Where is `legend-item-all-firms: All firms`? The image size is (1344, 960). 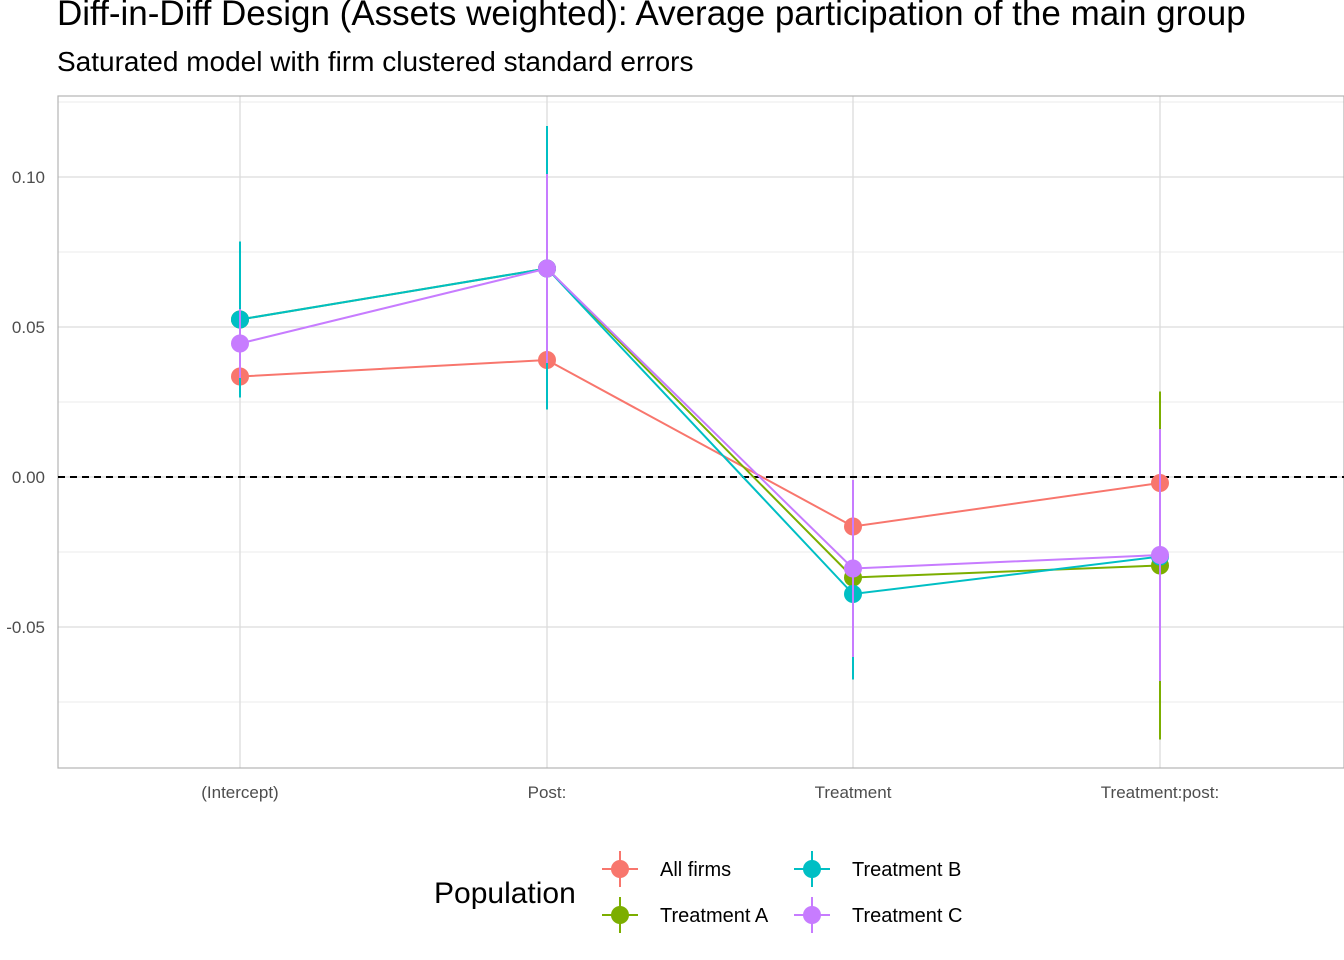
legend-item-all-firms: All firms is located at coordinates (666, 869).